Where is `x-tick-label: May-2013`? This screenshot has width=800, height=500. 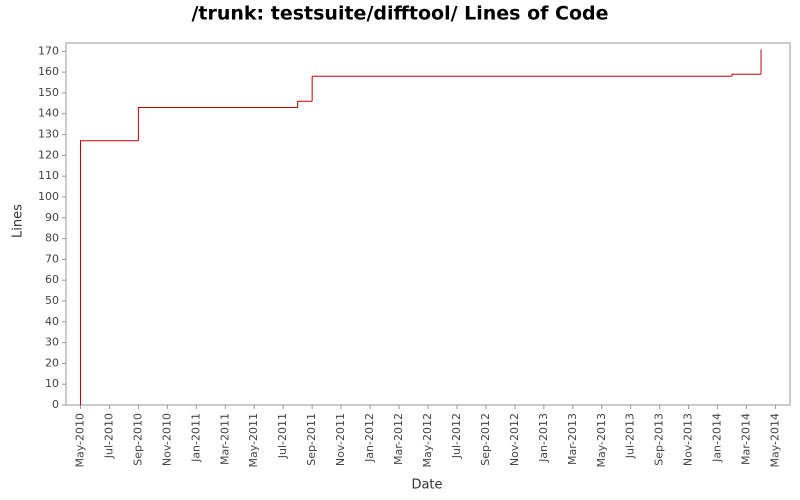 x-tick-label: May-2013 is located at coordinates (601, 440).